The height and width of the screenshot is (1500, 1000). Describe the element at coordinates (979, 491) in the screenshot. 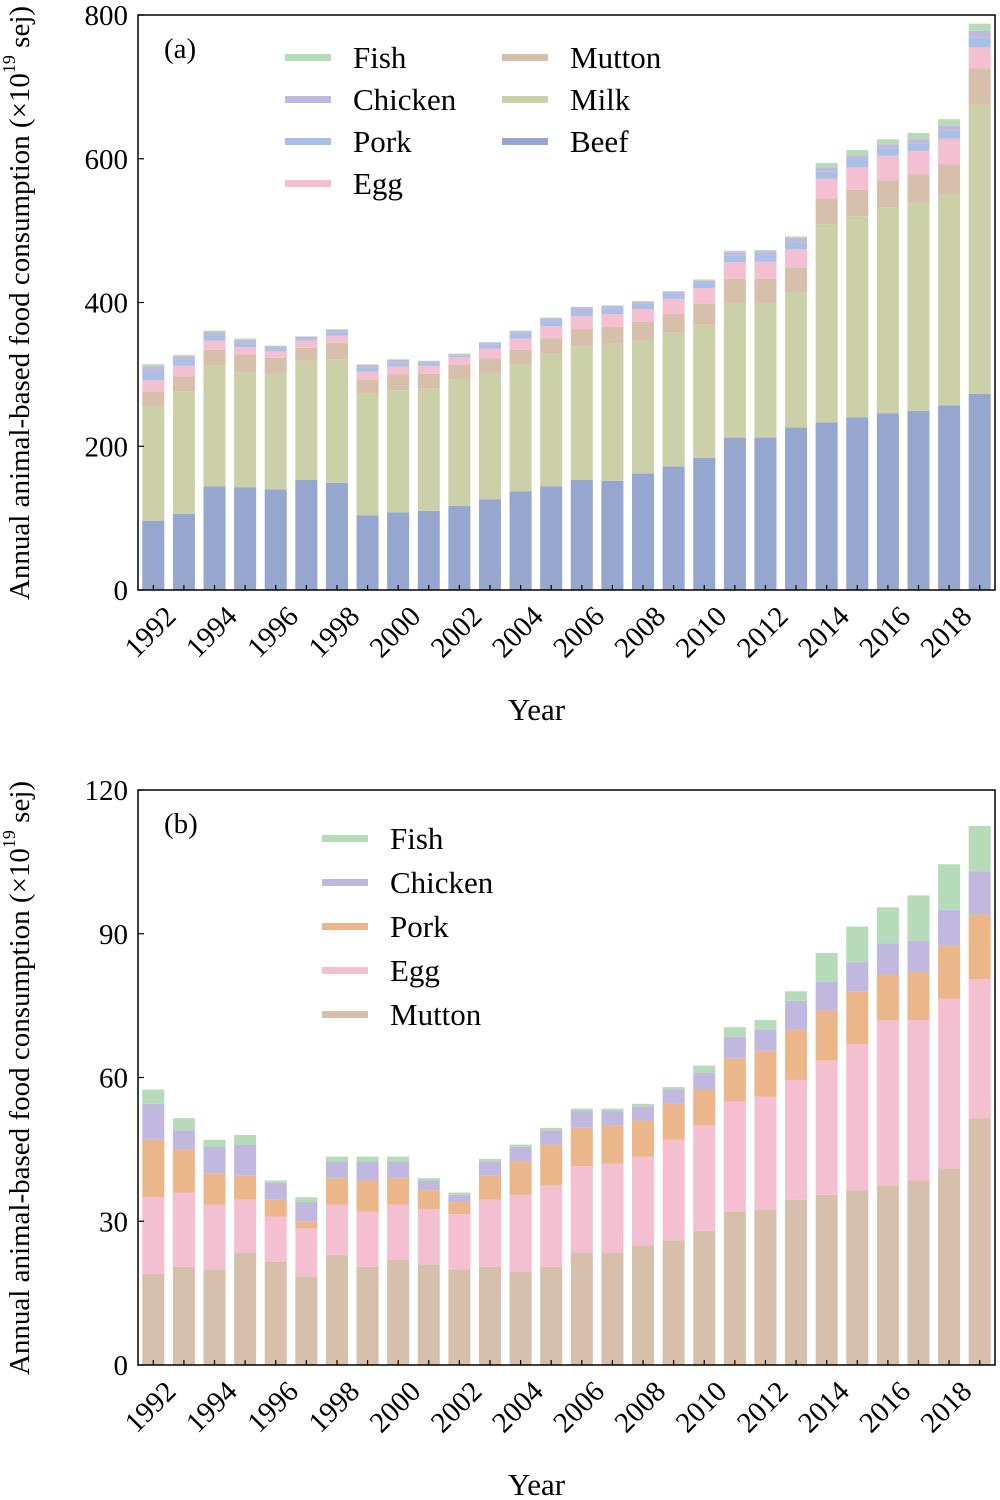

I see `bar-beef-2019` at that location.